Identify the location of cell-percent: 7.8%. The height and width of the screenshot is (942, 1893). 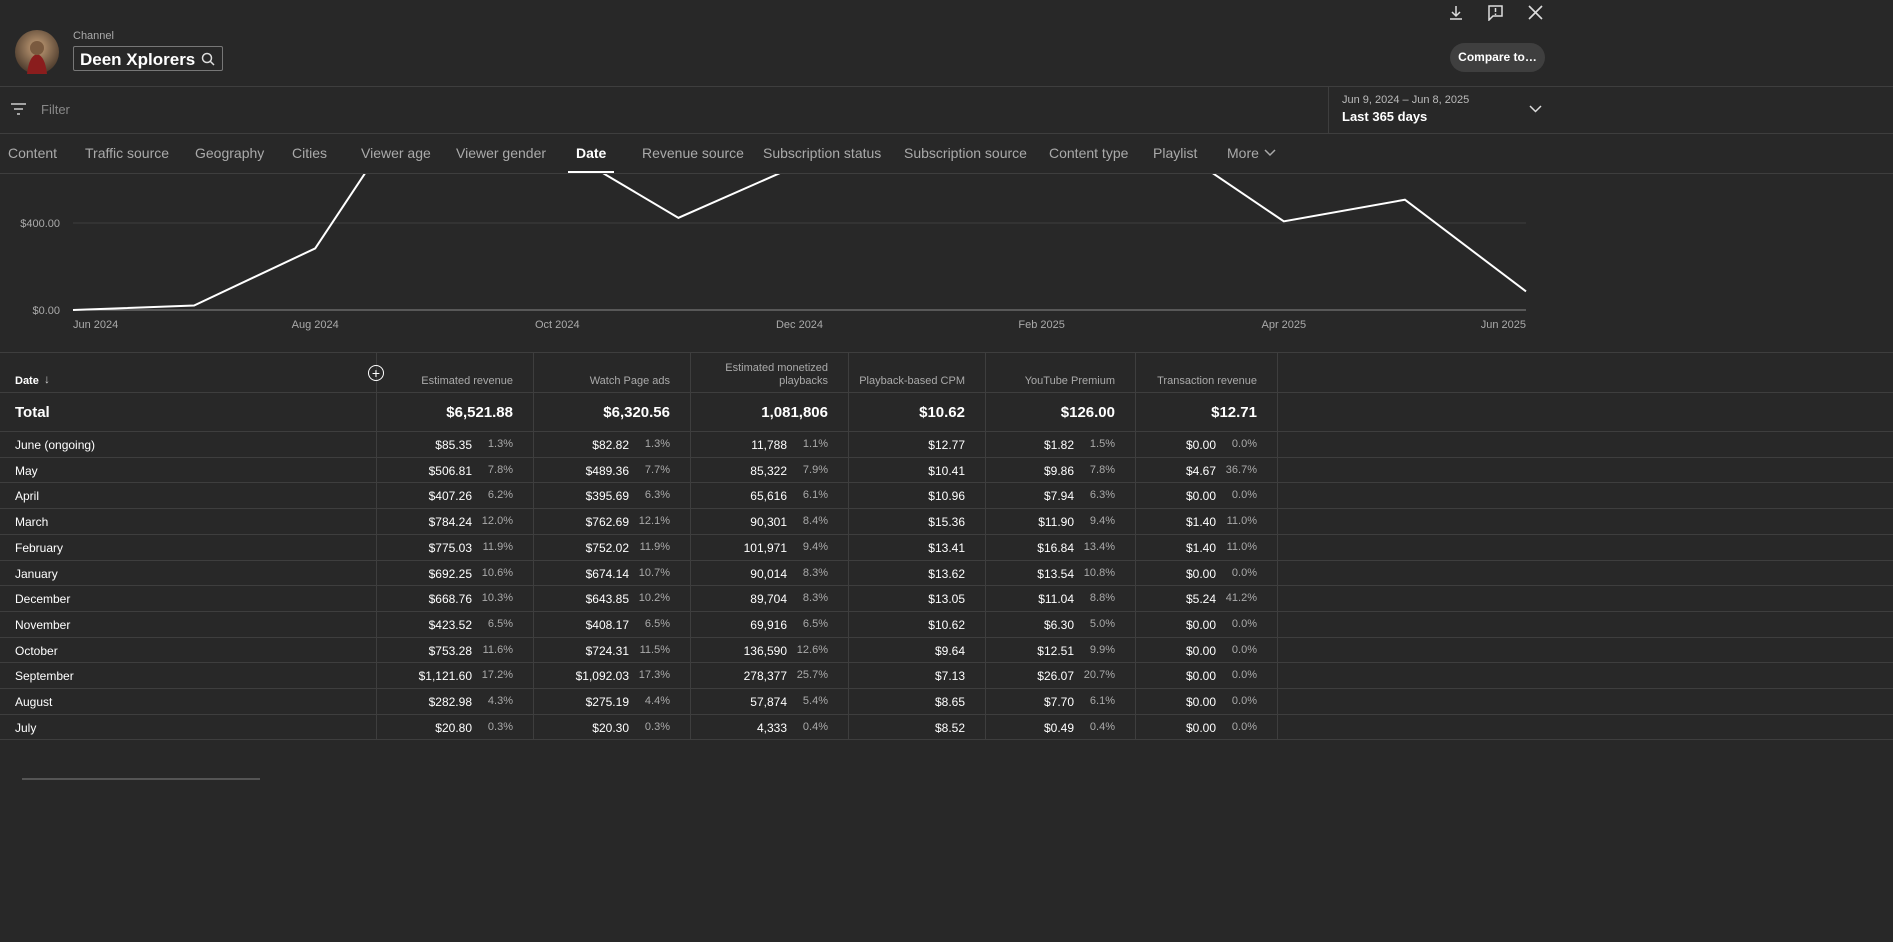
(1102, 469).